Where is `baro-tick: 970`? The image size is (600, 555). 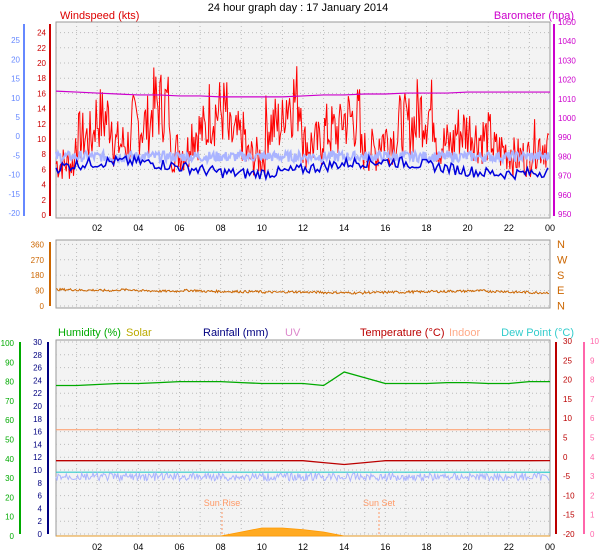 baro-tick: 970 is located at coordinates (565, 176).